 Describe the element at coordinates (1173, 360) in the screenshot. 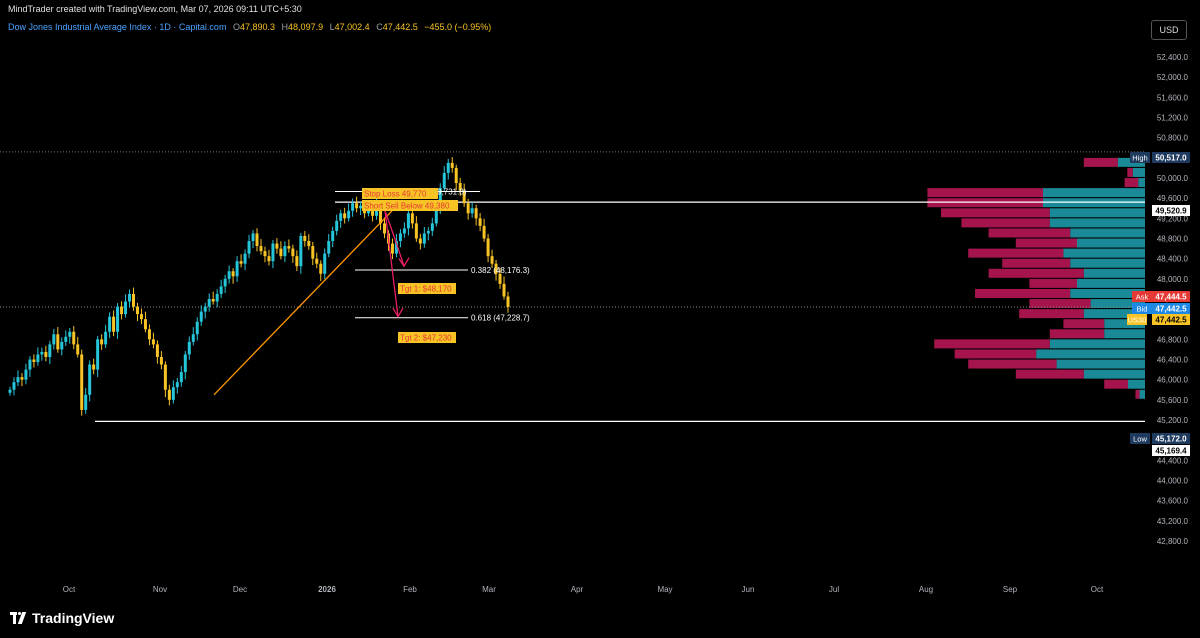

I see `y-tick-label: 46,400.0` at that location.